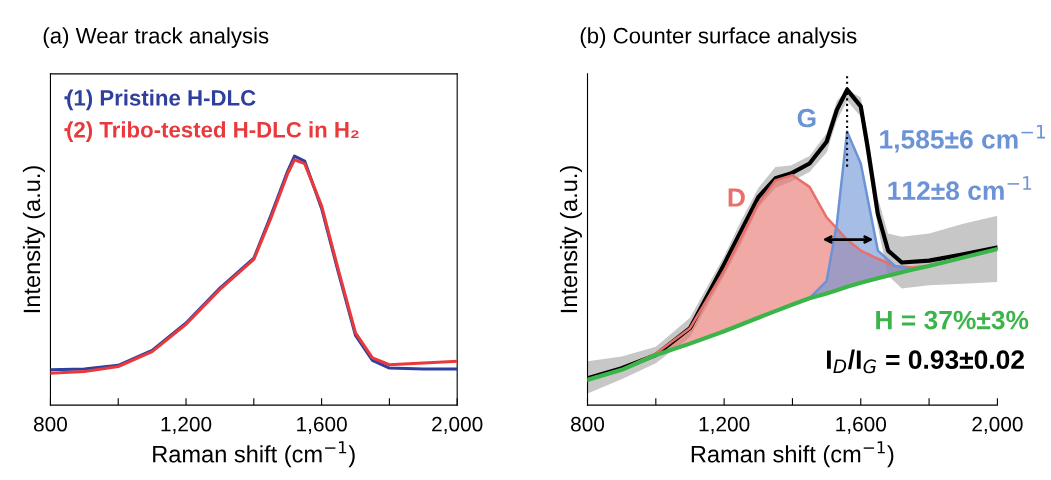  I want to click on annotation: G, so click(806, 118).